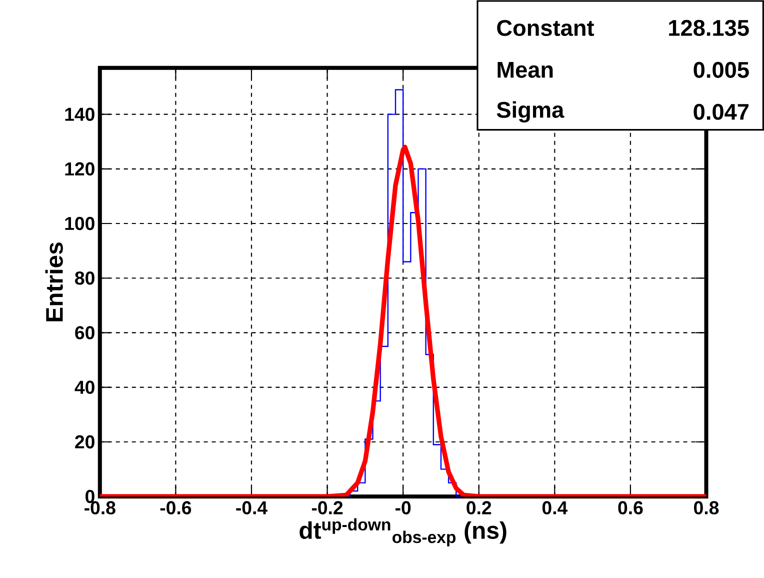 This screenshot has width=764, height=578. I want to click on annotation: Sigma, so click(530, 111).